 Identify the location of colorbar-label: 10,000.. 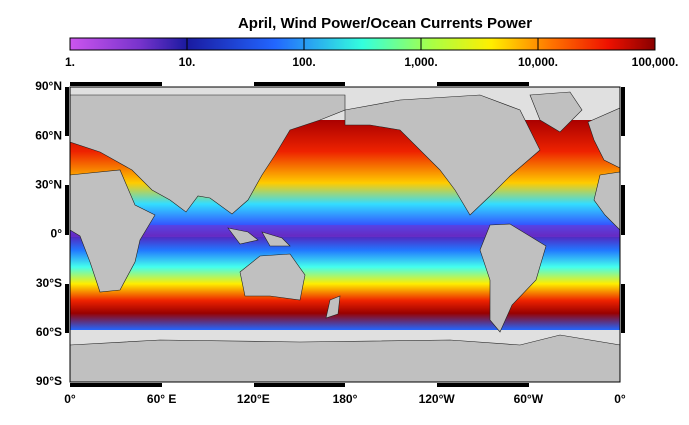
(538, 62).